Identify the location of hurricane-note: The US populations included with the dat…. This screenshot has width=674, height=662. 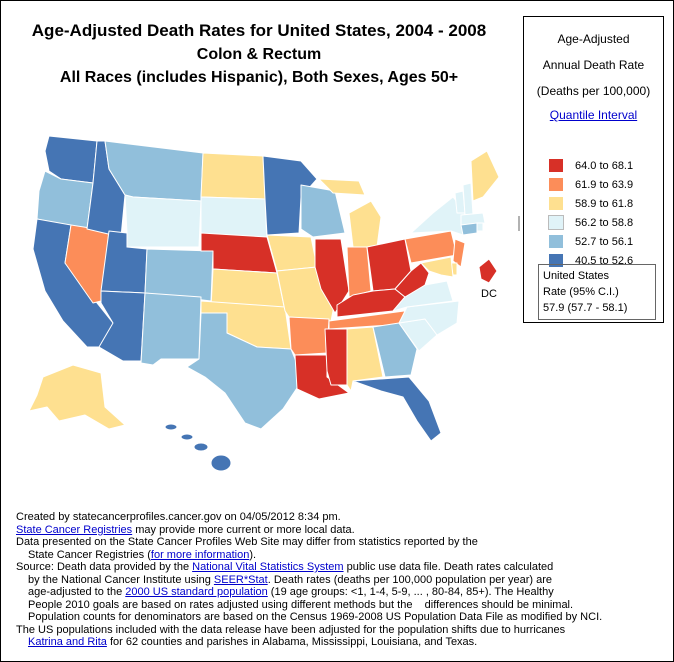
(291, 629).